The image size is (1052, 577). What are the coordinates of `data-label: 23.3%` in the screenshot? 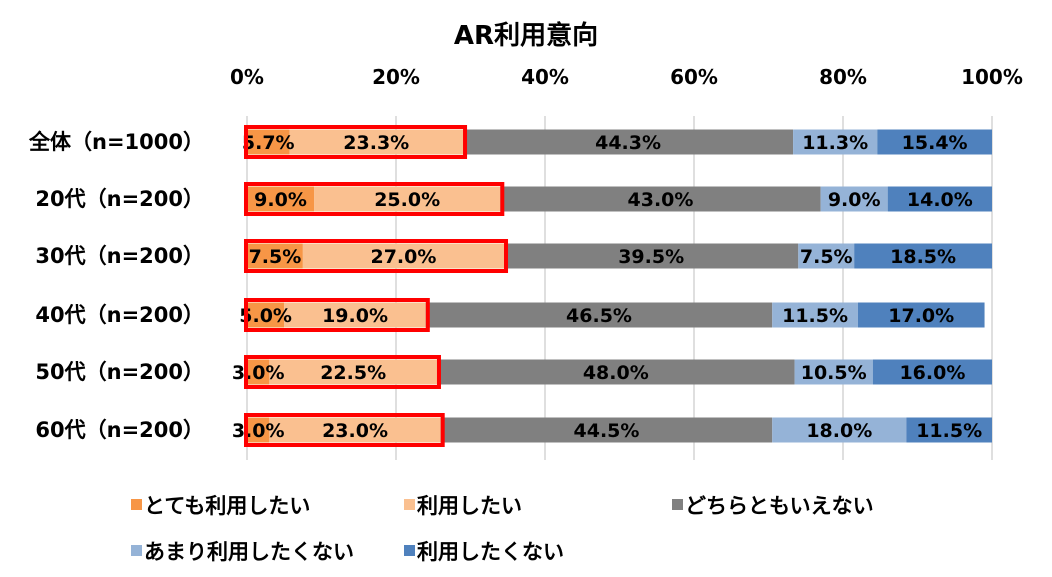 It's located at (376, 143).